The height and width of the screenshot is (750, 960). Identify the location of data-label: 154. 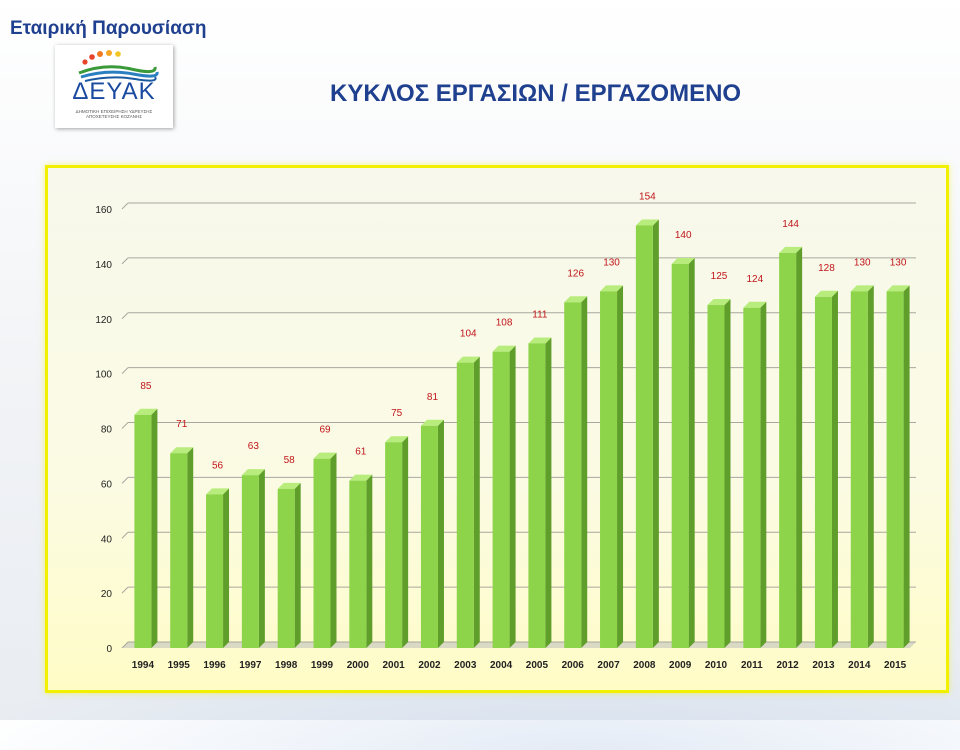
(647, 196).